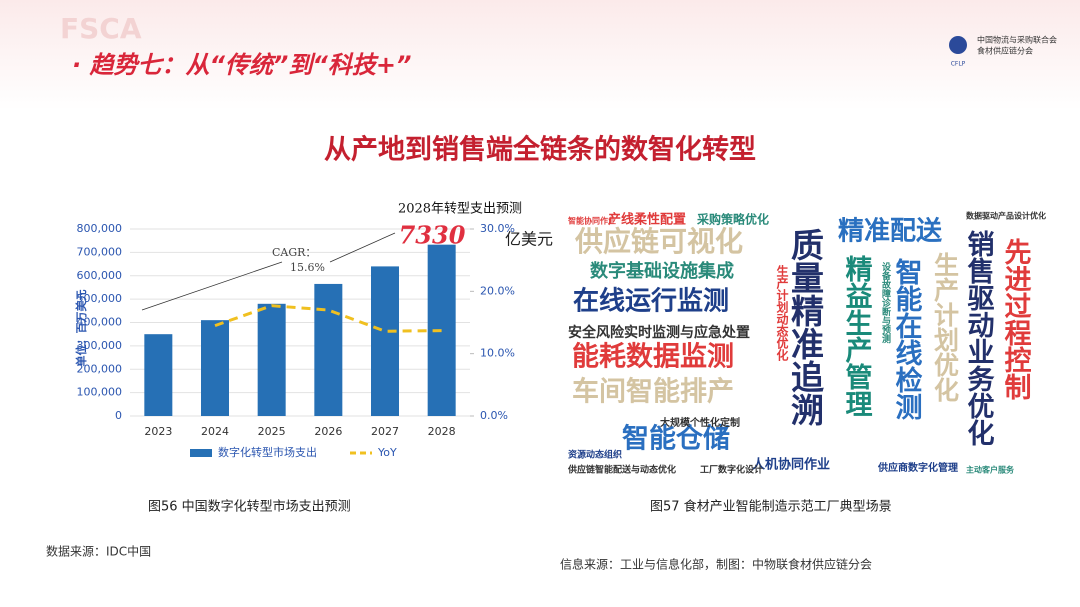  What do you see at coordinates (945, 327) in the screenshot?
I see `word: 生产计划优化` at bounding box center [945, 327].